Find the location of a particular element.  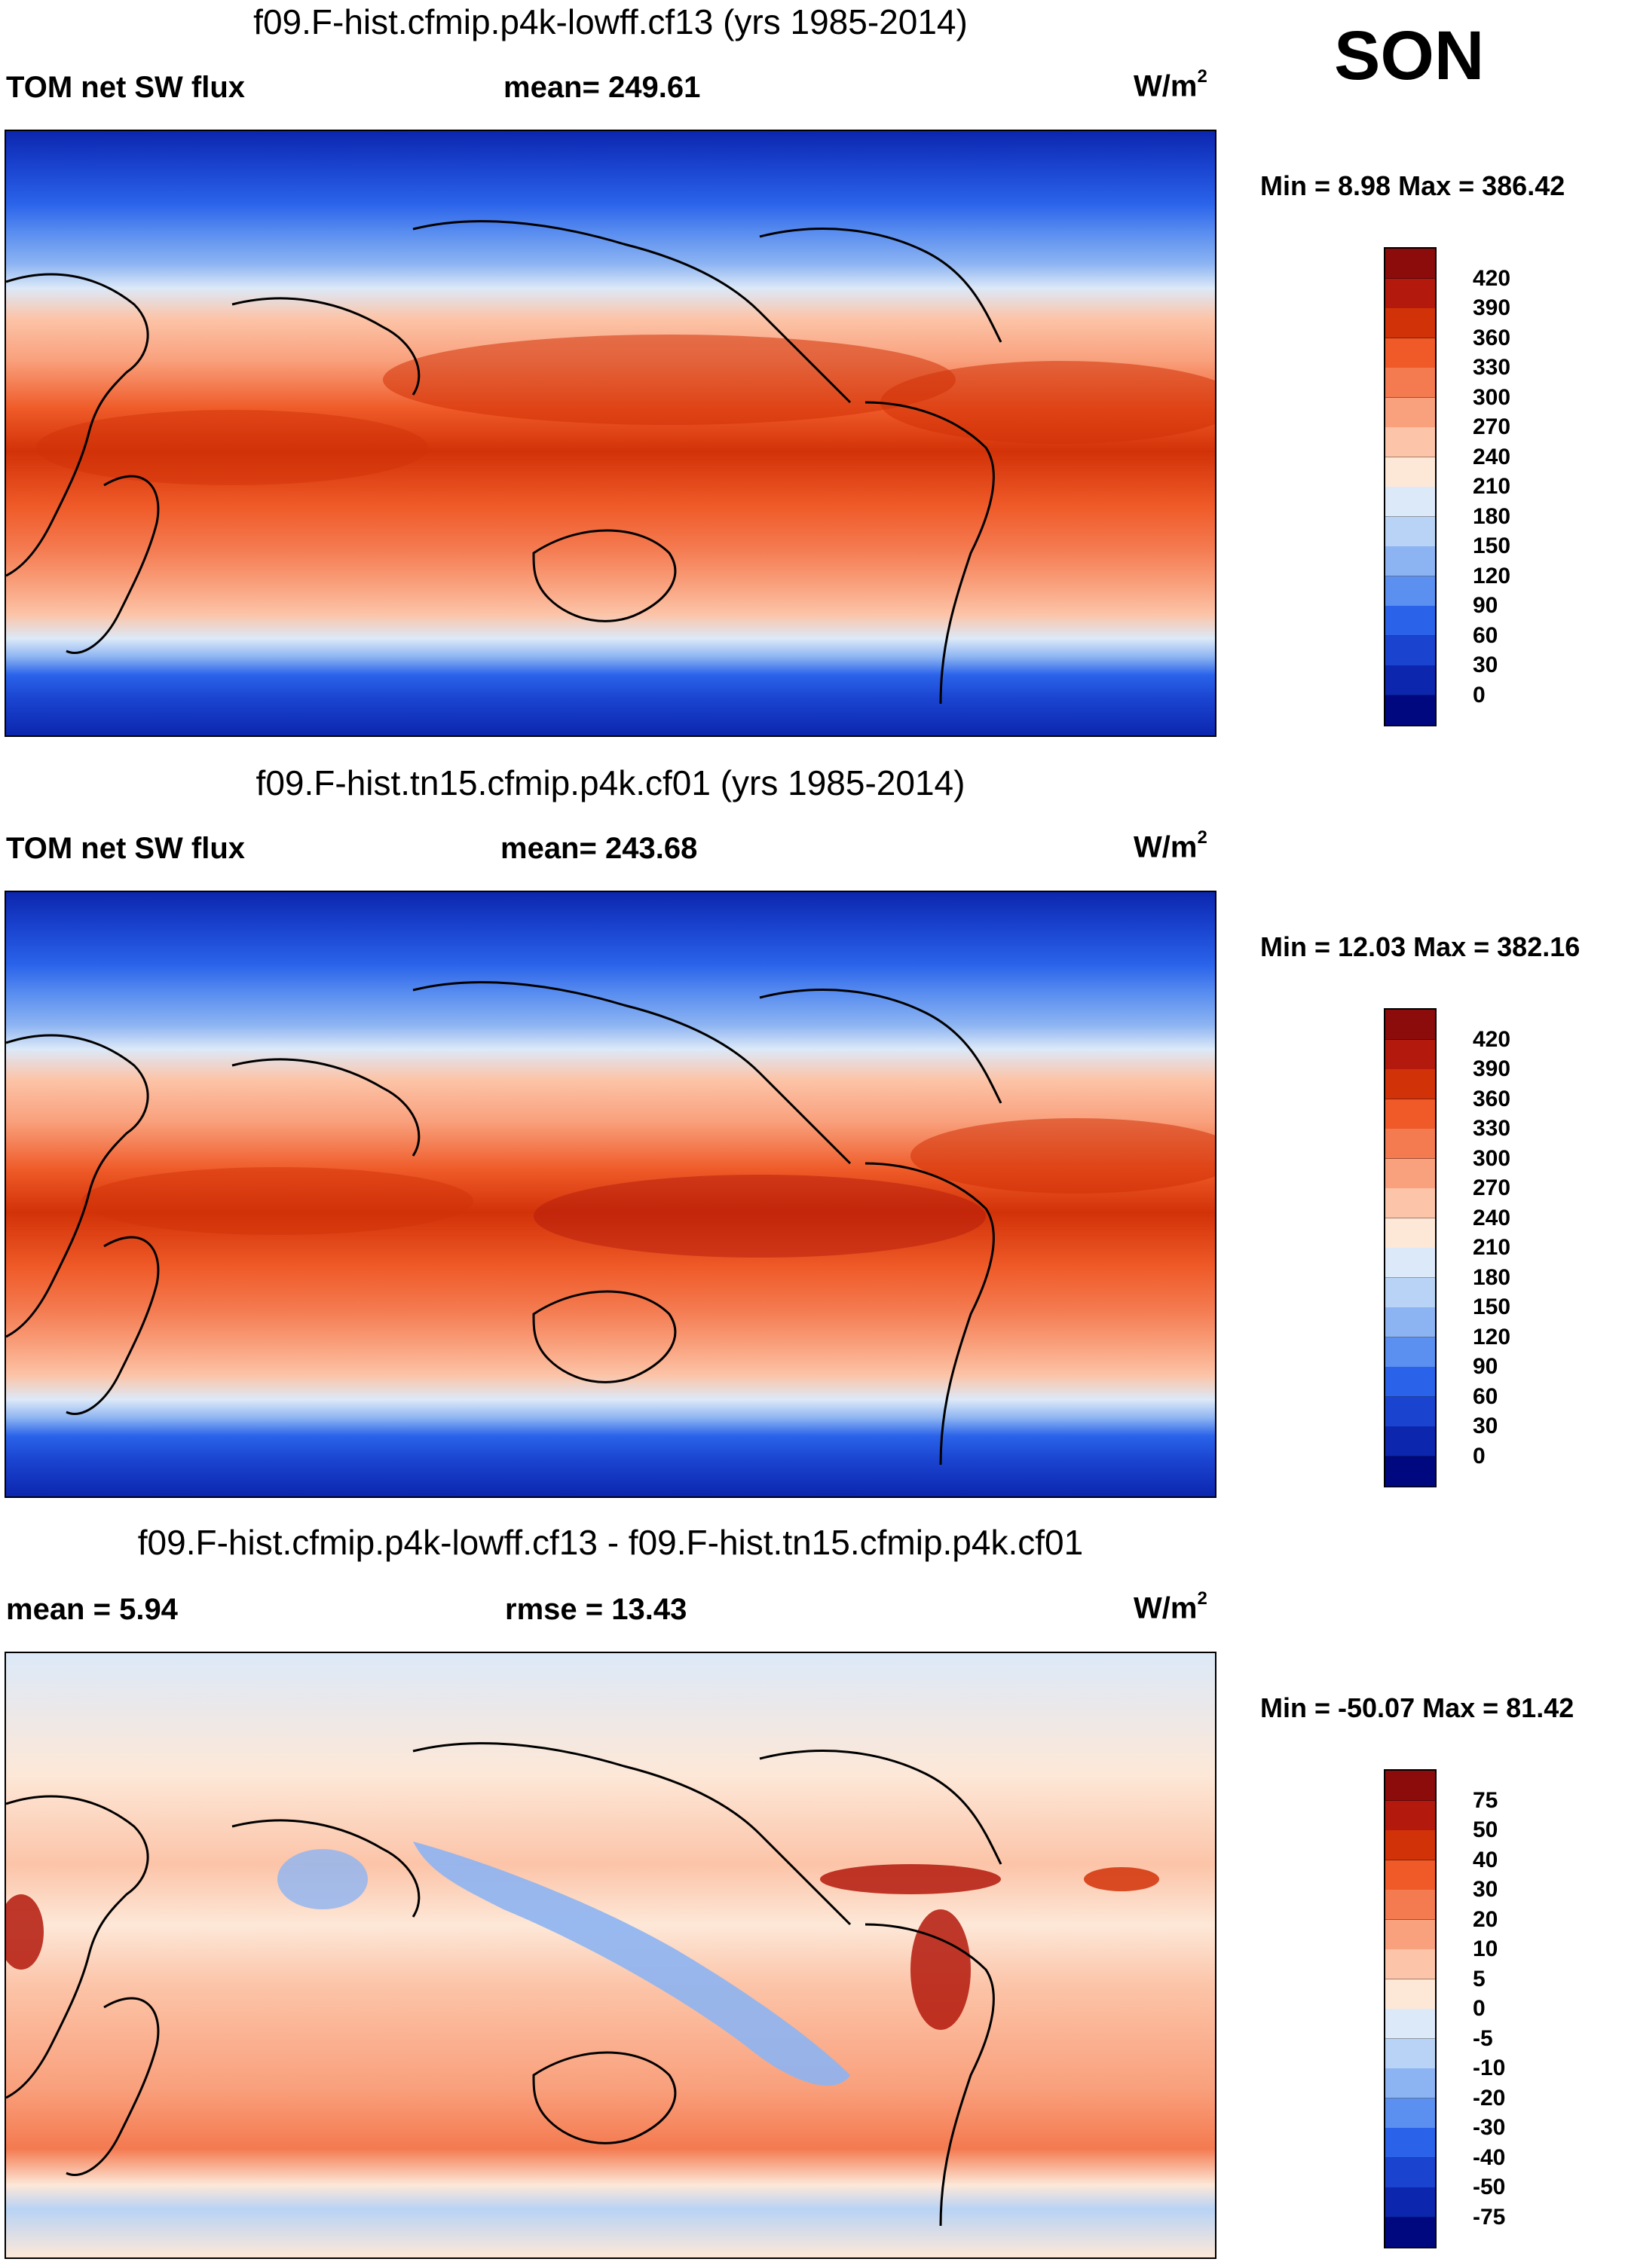

colorbar-tick-label: -75 is located at coordinates (1489, 2217).